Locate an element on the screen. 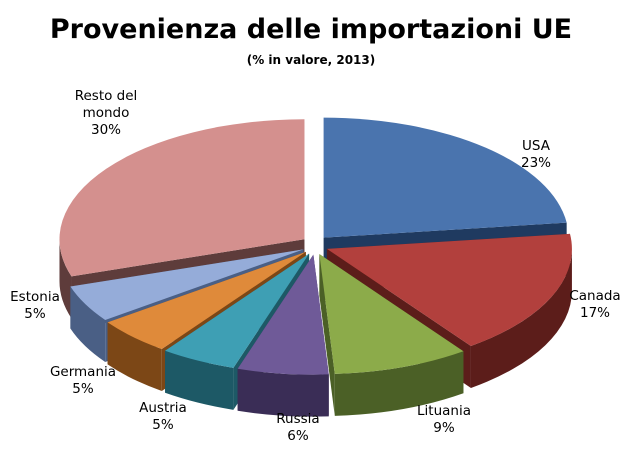  slice-label-lituania-percent: 9% is located at coordinates (444, 428).